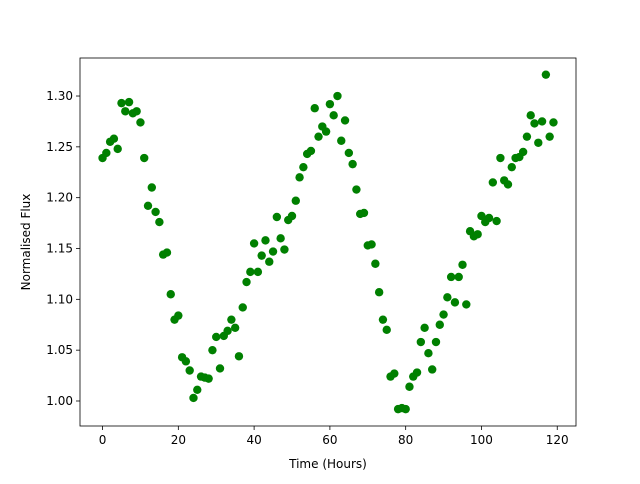 This screenshot has width=640, height=484. Describe the element at coordinates (329, 440) in the screenshot. I see `x-tick-label: 60` at that location.